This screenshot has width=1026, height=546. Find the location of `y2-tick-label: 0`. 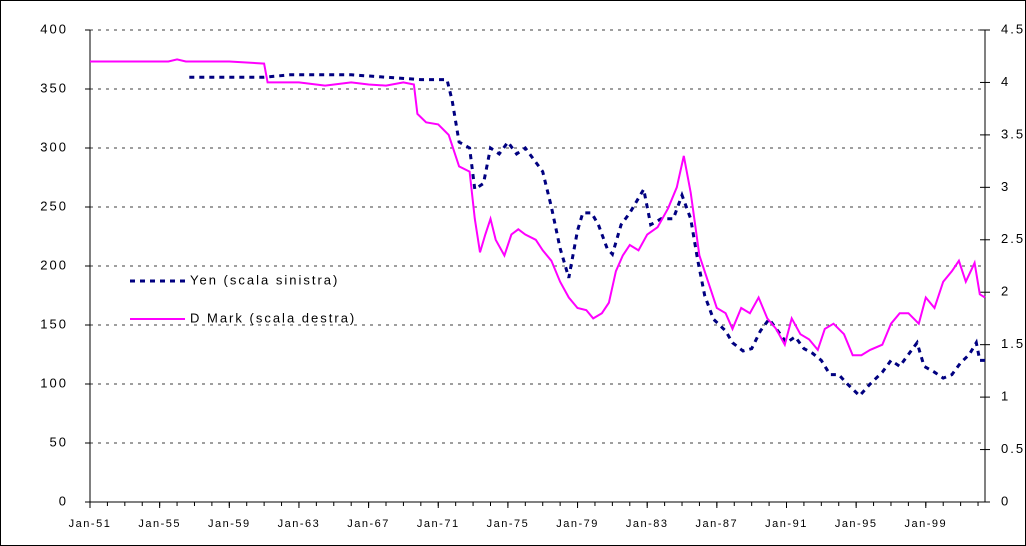

y2-tick-label: 0 is located at coordinates (1005, 500).